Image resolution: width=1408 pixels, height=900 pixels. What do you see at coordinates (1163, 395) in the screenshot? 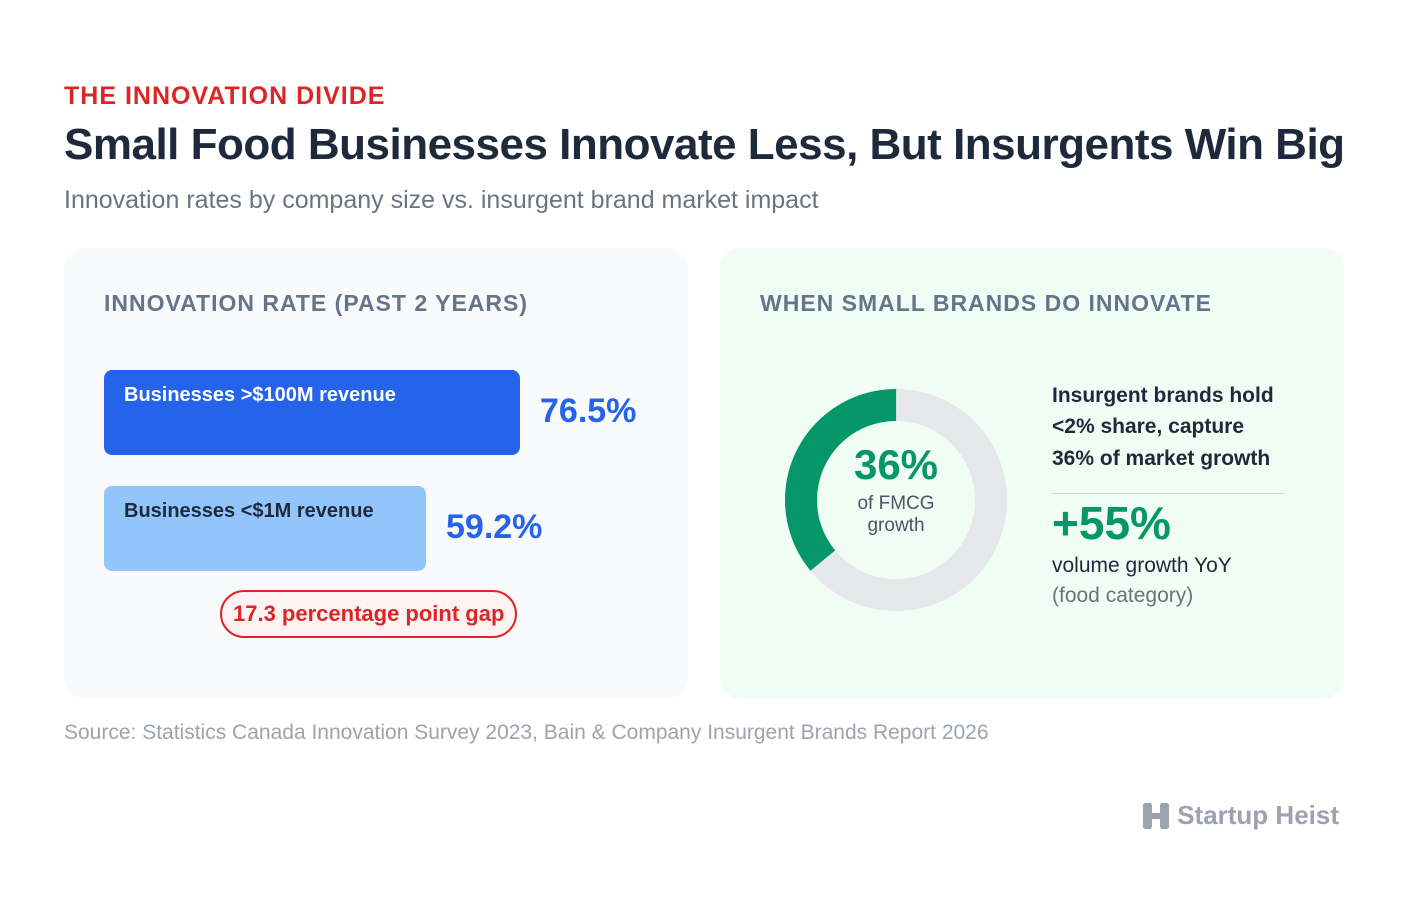
I see `stat-line-1: Insurgent brands hold` at bounding box center [1163, 395].